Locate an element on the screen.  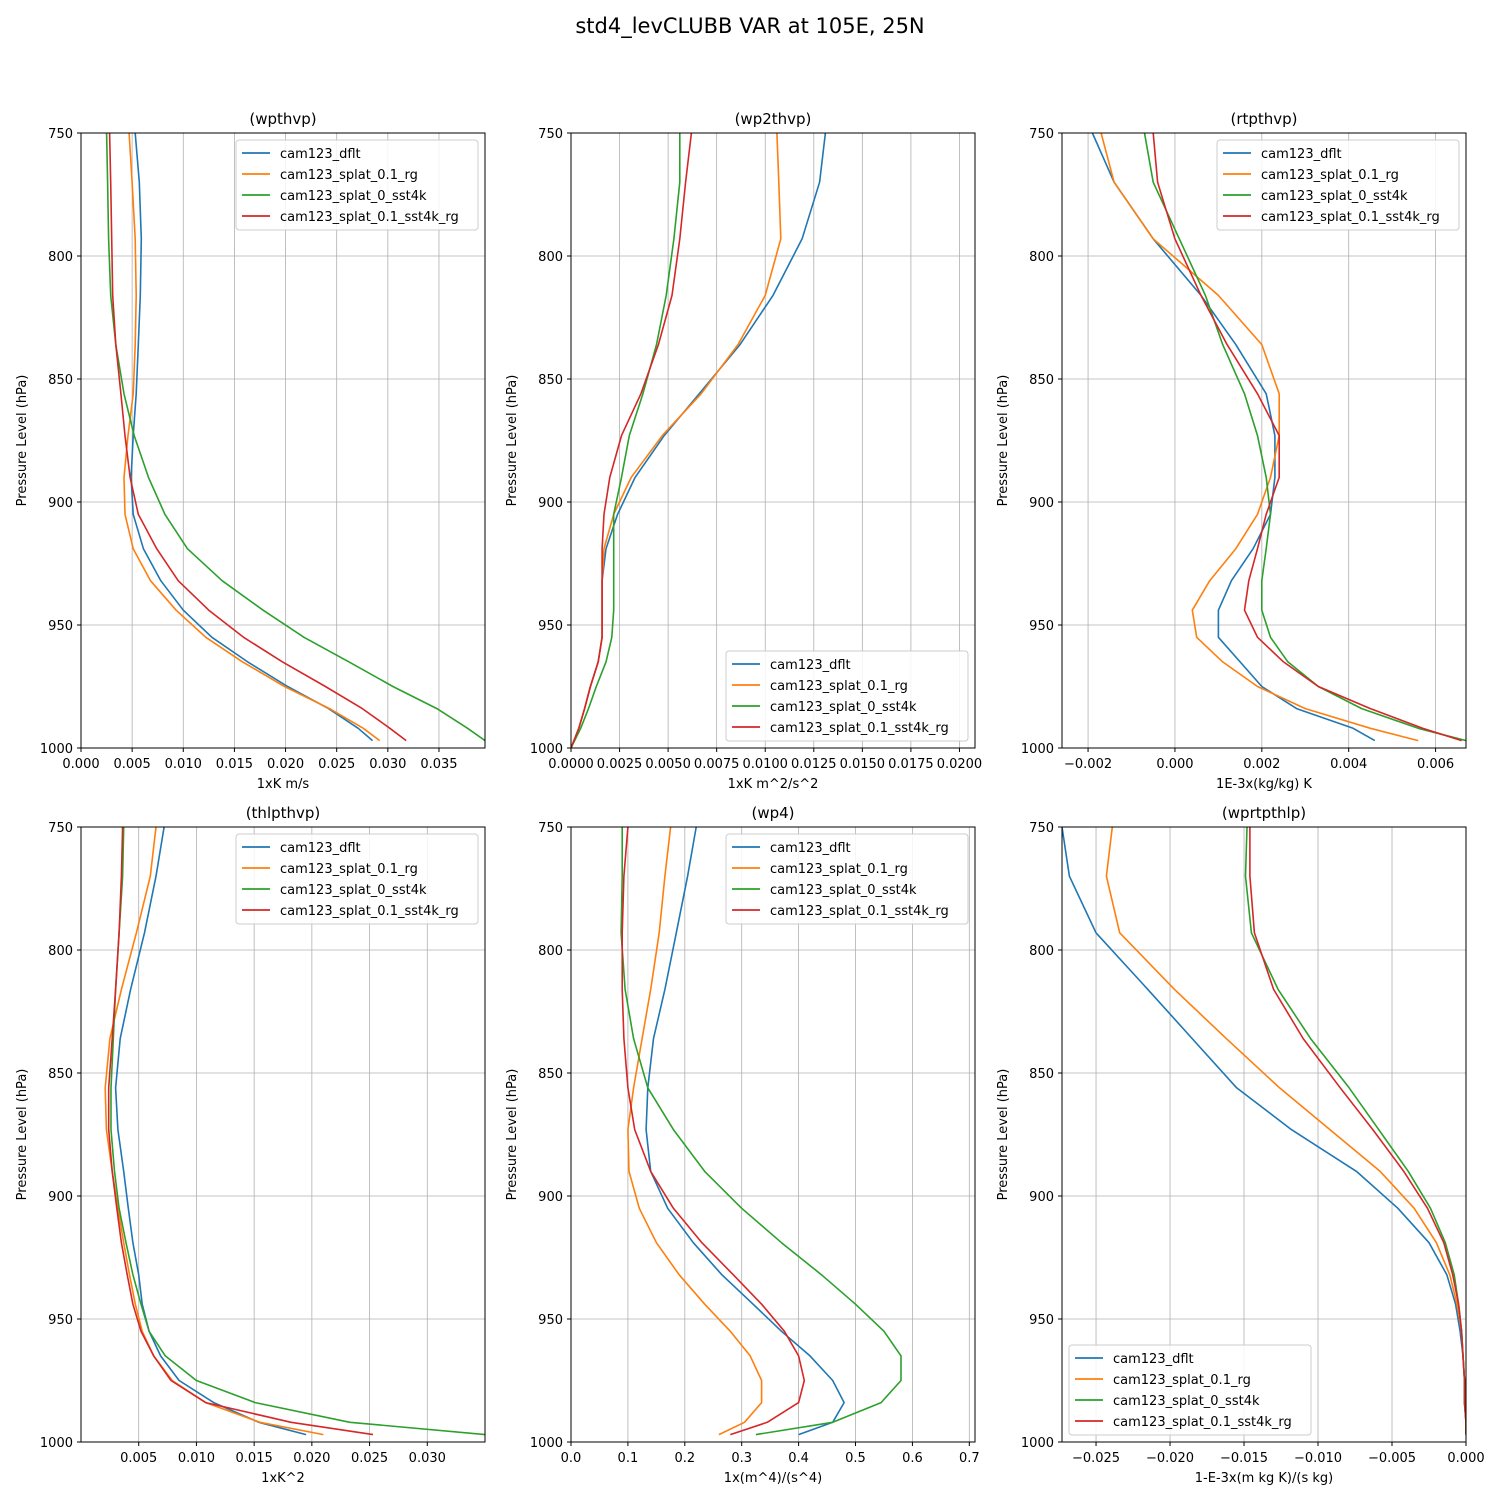
x-tick-label: 0.005 is located at coordinates (138, 1458).